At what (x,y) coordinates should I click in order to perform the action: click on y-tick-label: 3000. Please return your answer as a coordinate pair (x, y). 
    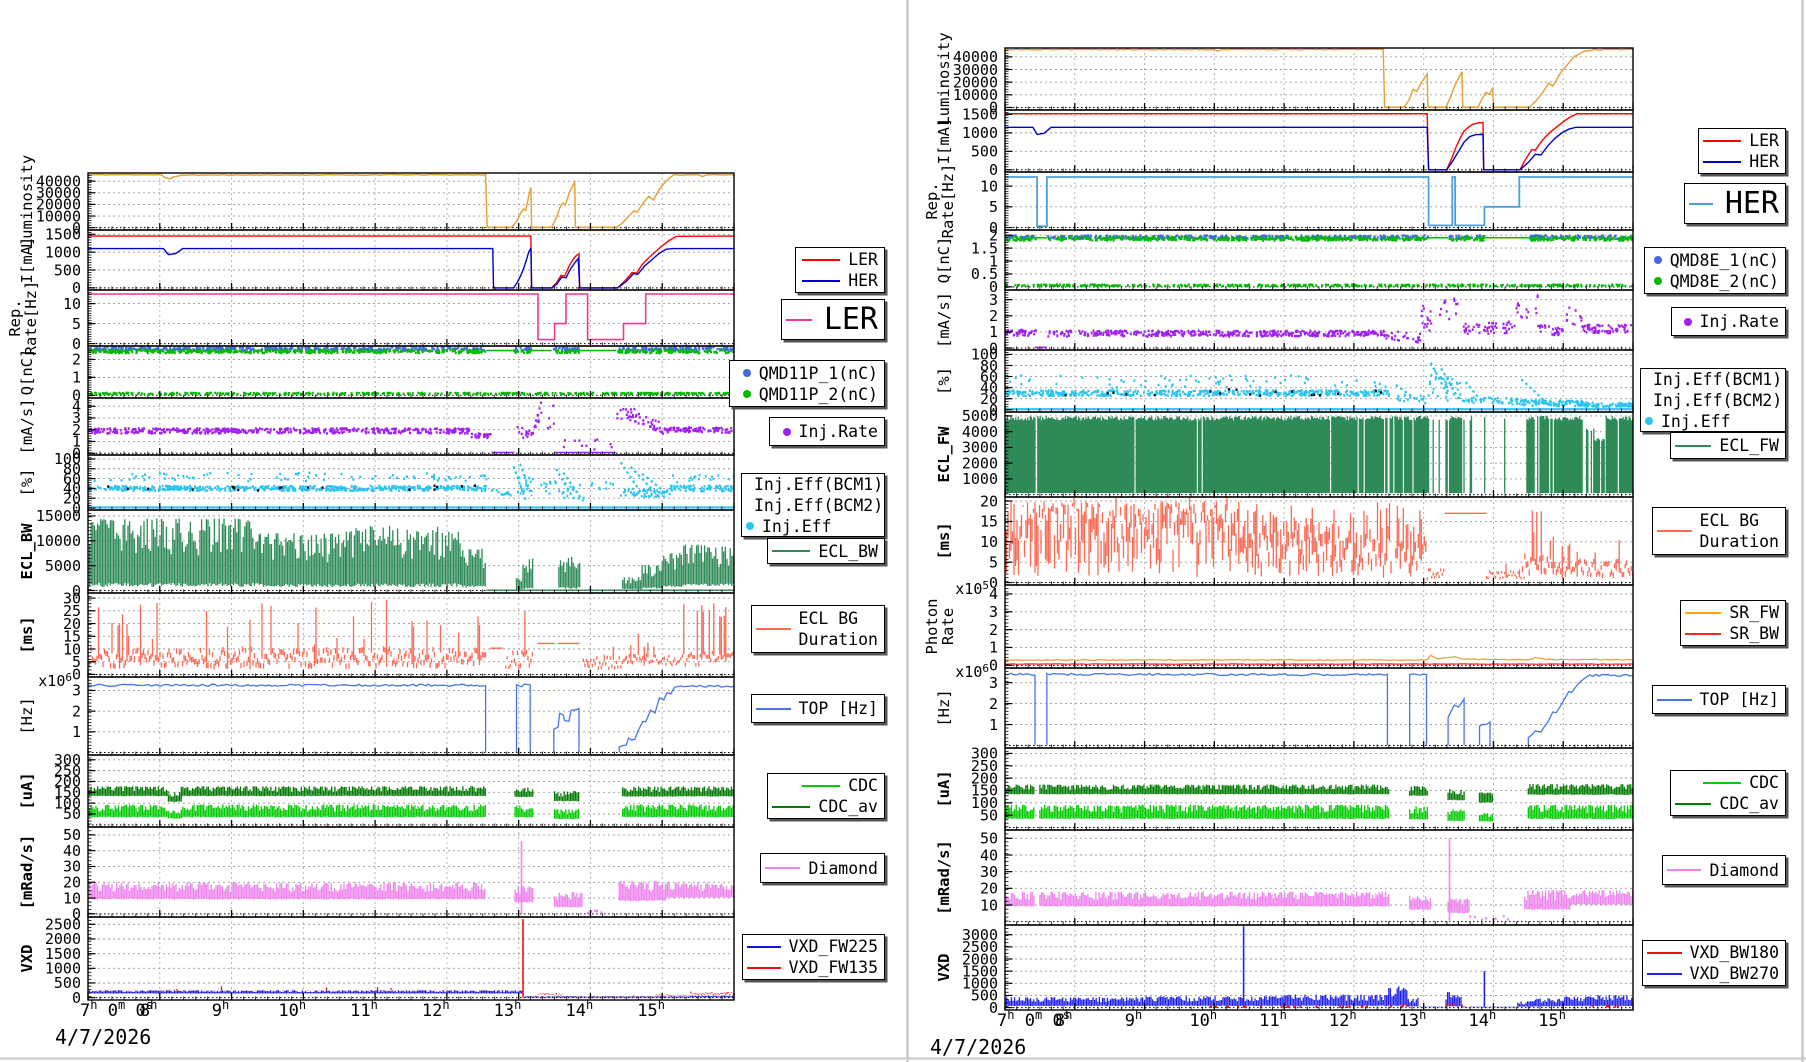
    Looking at the image, I should click on (980, 935).